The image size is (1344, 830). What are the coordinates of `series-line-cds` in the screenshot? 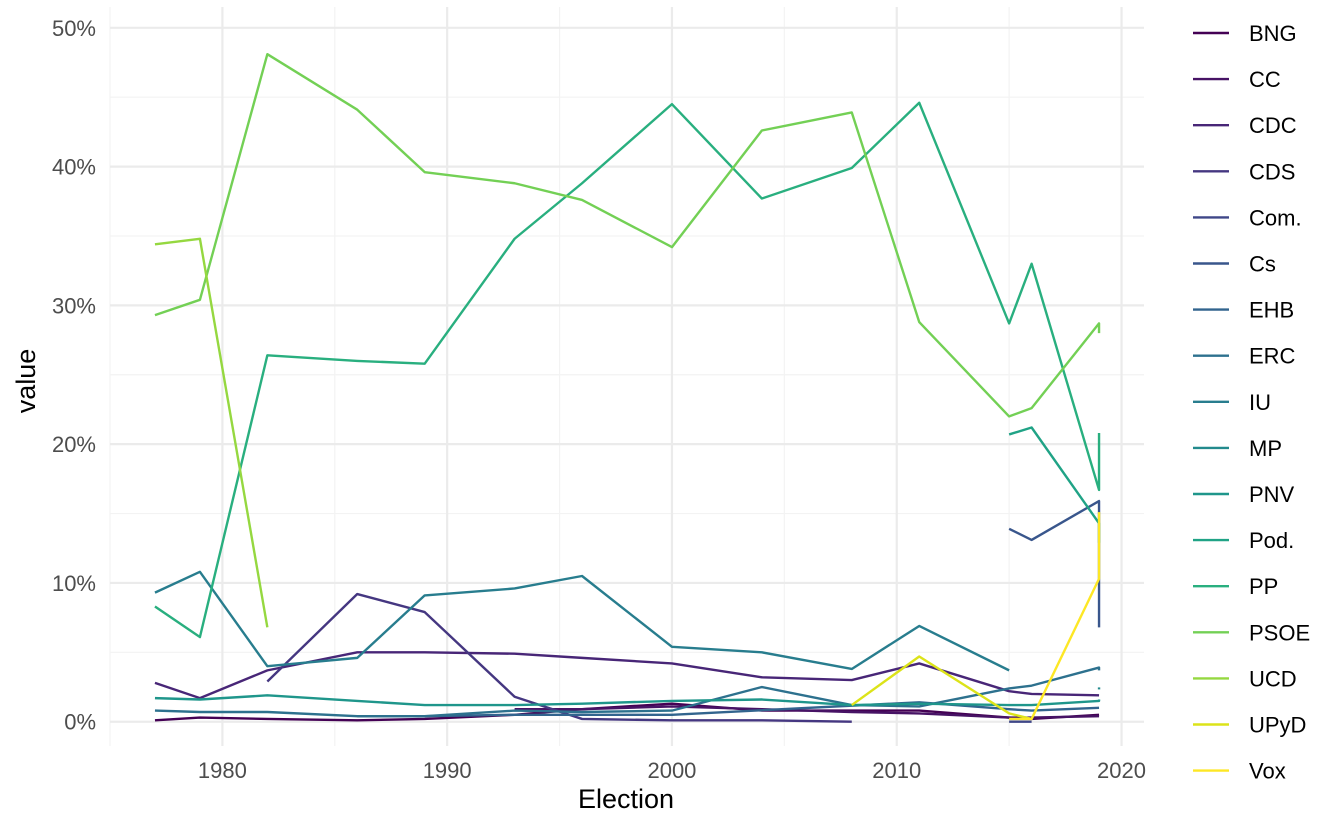 It's located at (559, 657).